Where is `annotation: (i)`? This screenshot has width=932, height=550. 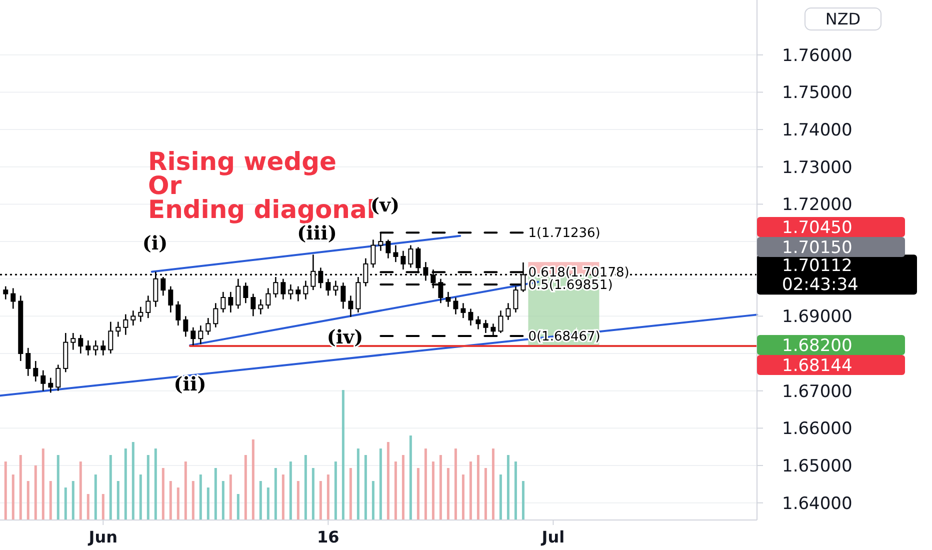 annotation: (i) is located at coordinates (155, 243).